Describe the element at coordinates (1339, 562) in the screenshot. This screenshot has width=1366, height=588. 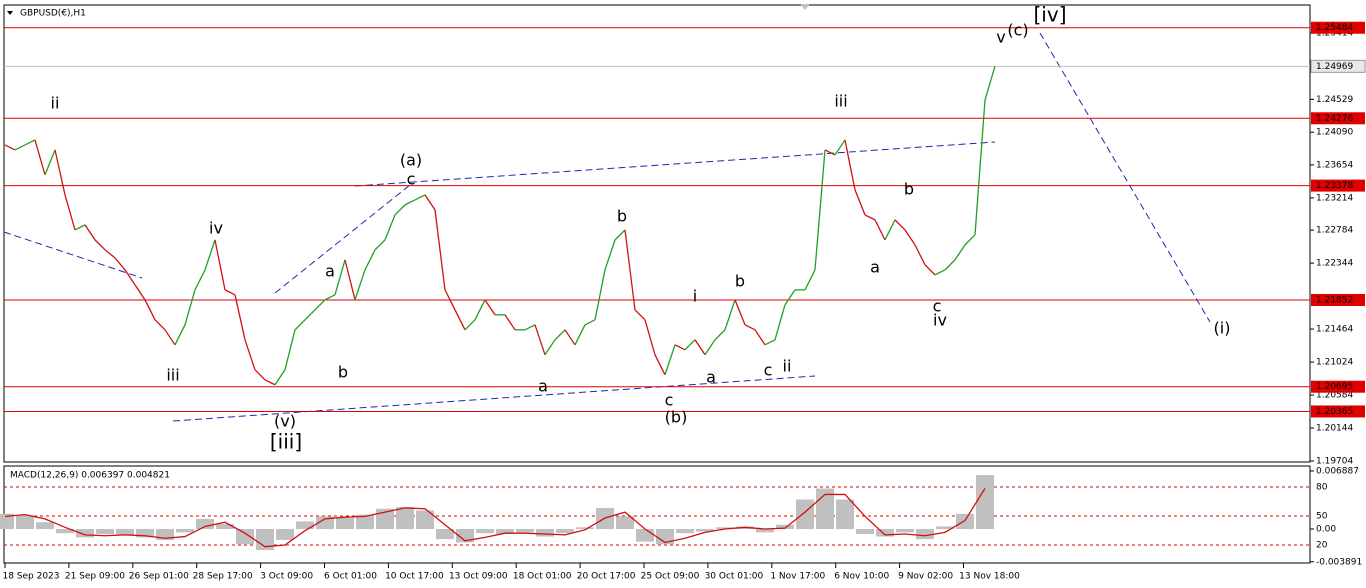
I see `macd-y-tick-label: -0.003891` at that location.